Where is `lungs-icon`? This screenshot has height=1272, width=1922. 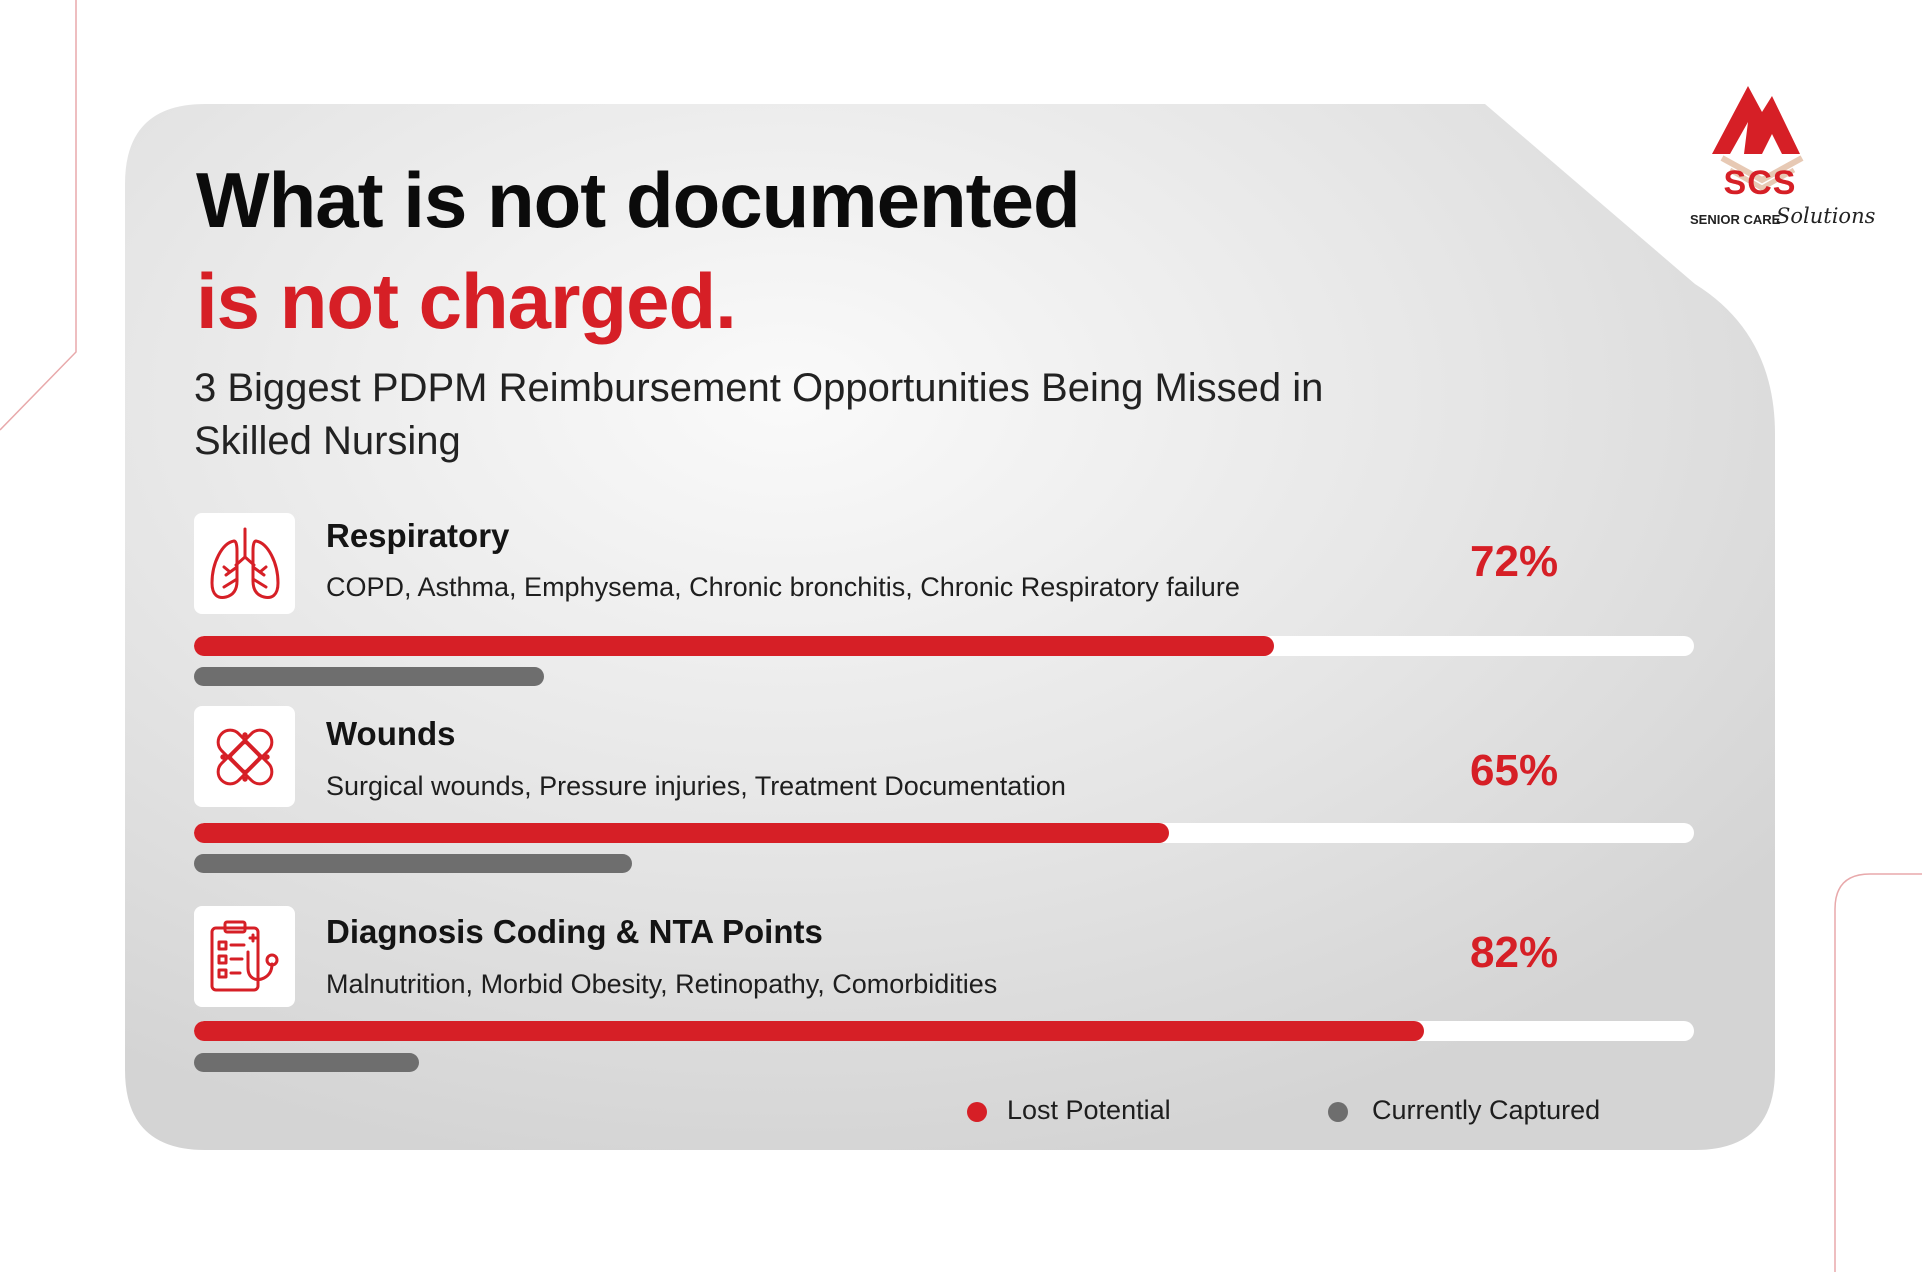
lungs-icon is located at coordinates (244, 563).